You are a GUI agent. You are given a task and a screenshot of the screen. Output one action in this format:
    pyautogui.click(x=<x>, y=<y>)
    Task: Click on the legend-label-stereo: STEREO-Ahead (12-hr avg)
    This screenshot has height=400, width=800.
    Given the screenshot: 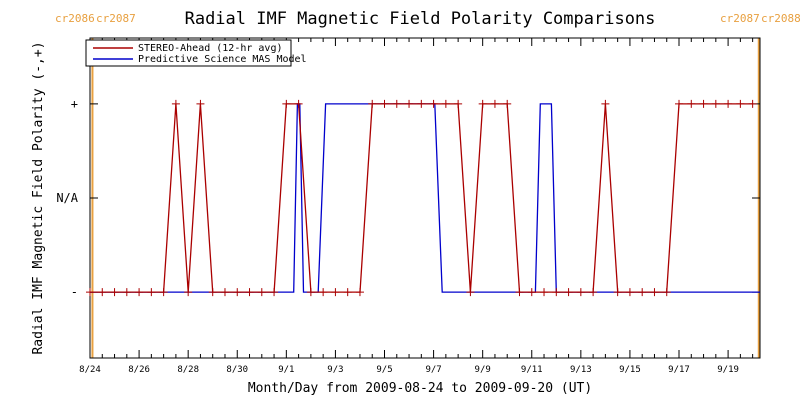 What is the action you would take?
    pyautogui.click(x=210, y=48)
    